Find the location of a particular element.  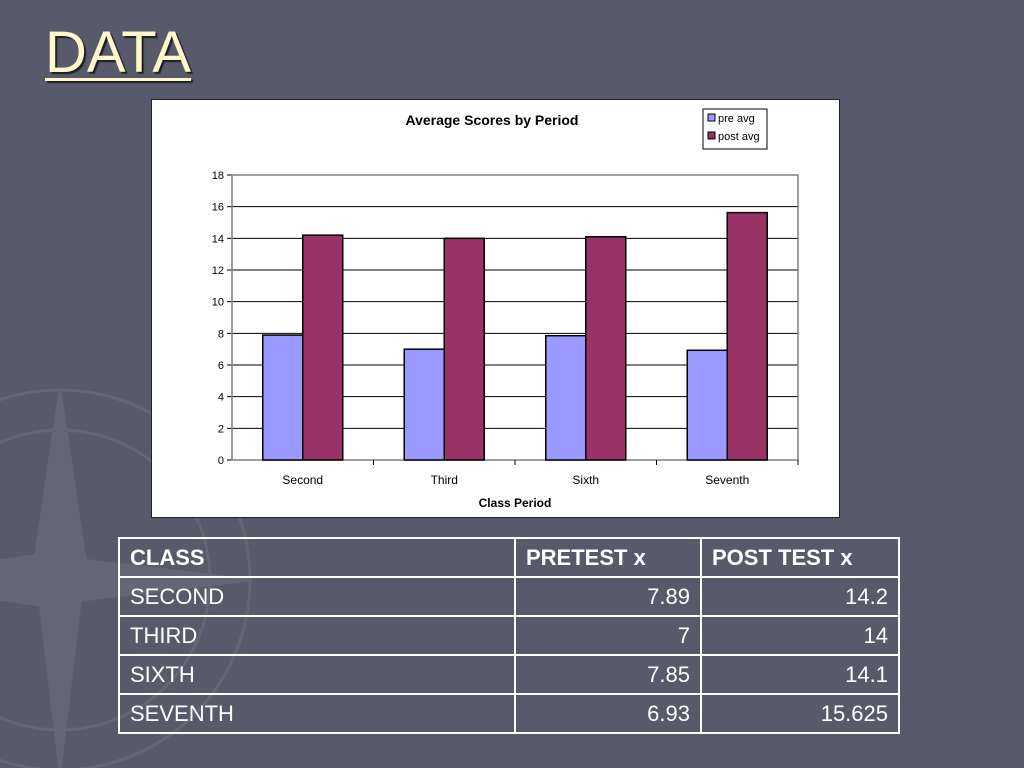

y-tick-label: 14 is located at coordinates (218, 239).